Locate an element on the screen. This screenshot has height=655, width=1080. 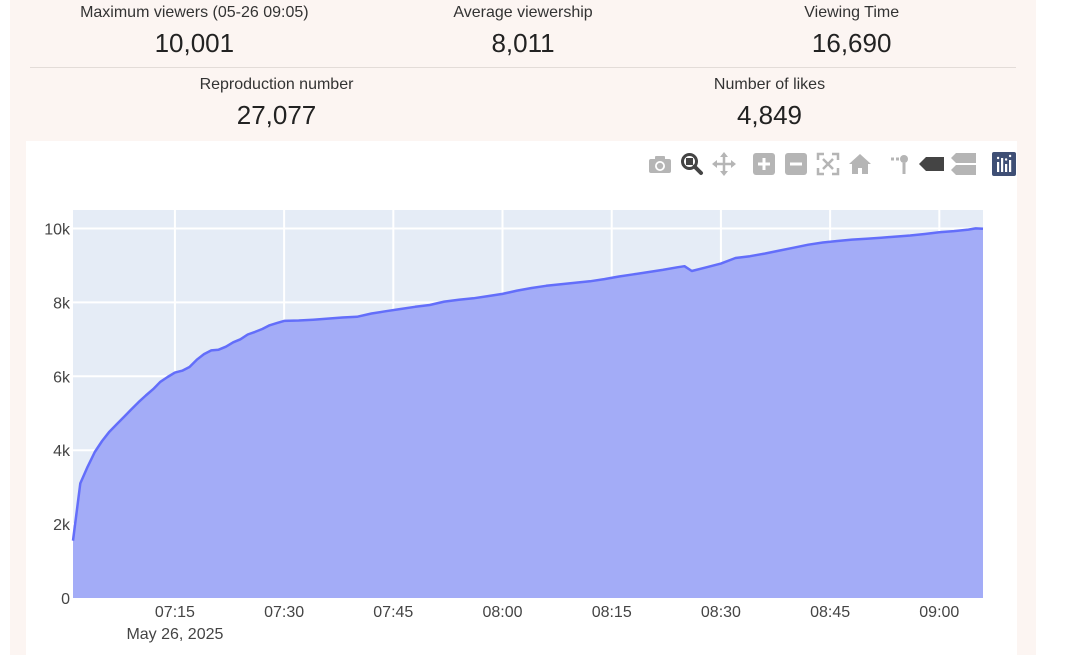
modebar is located at coordinates (829, 164).